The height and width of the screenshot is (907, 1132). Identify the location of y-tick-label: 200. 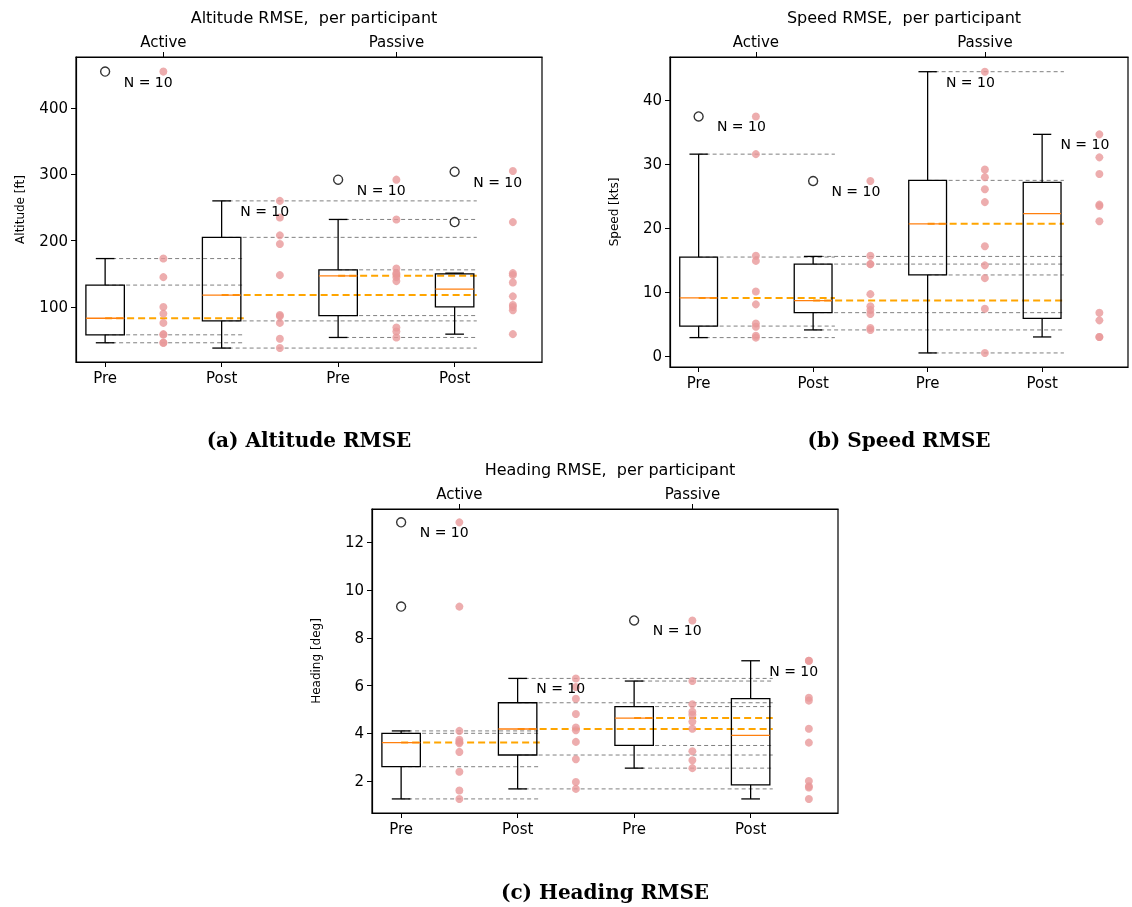
(53, 240).